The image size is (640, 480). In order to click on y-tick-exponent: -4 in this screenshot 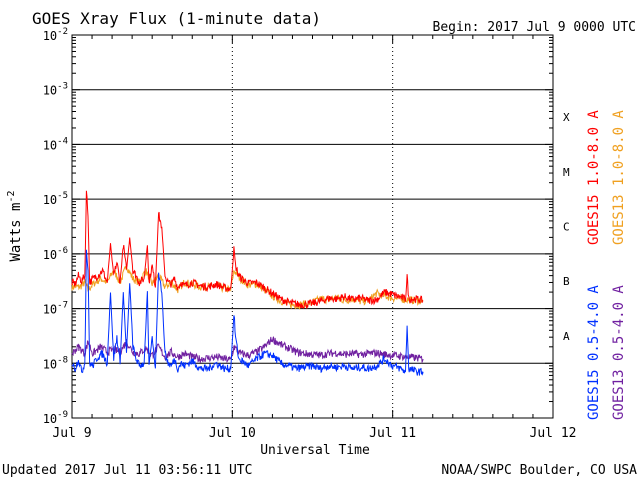, I will do `click(62, 141)`.